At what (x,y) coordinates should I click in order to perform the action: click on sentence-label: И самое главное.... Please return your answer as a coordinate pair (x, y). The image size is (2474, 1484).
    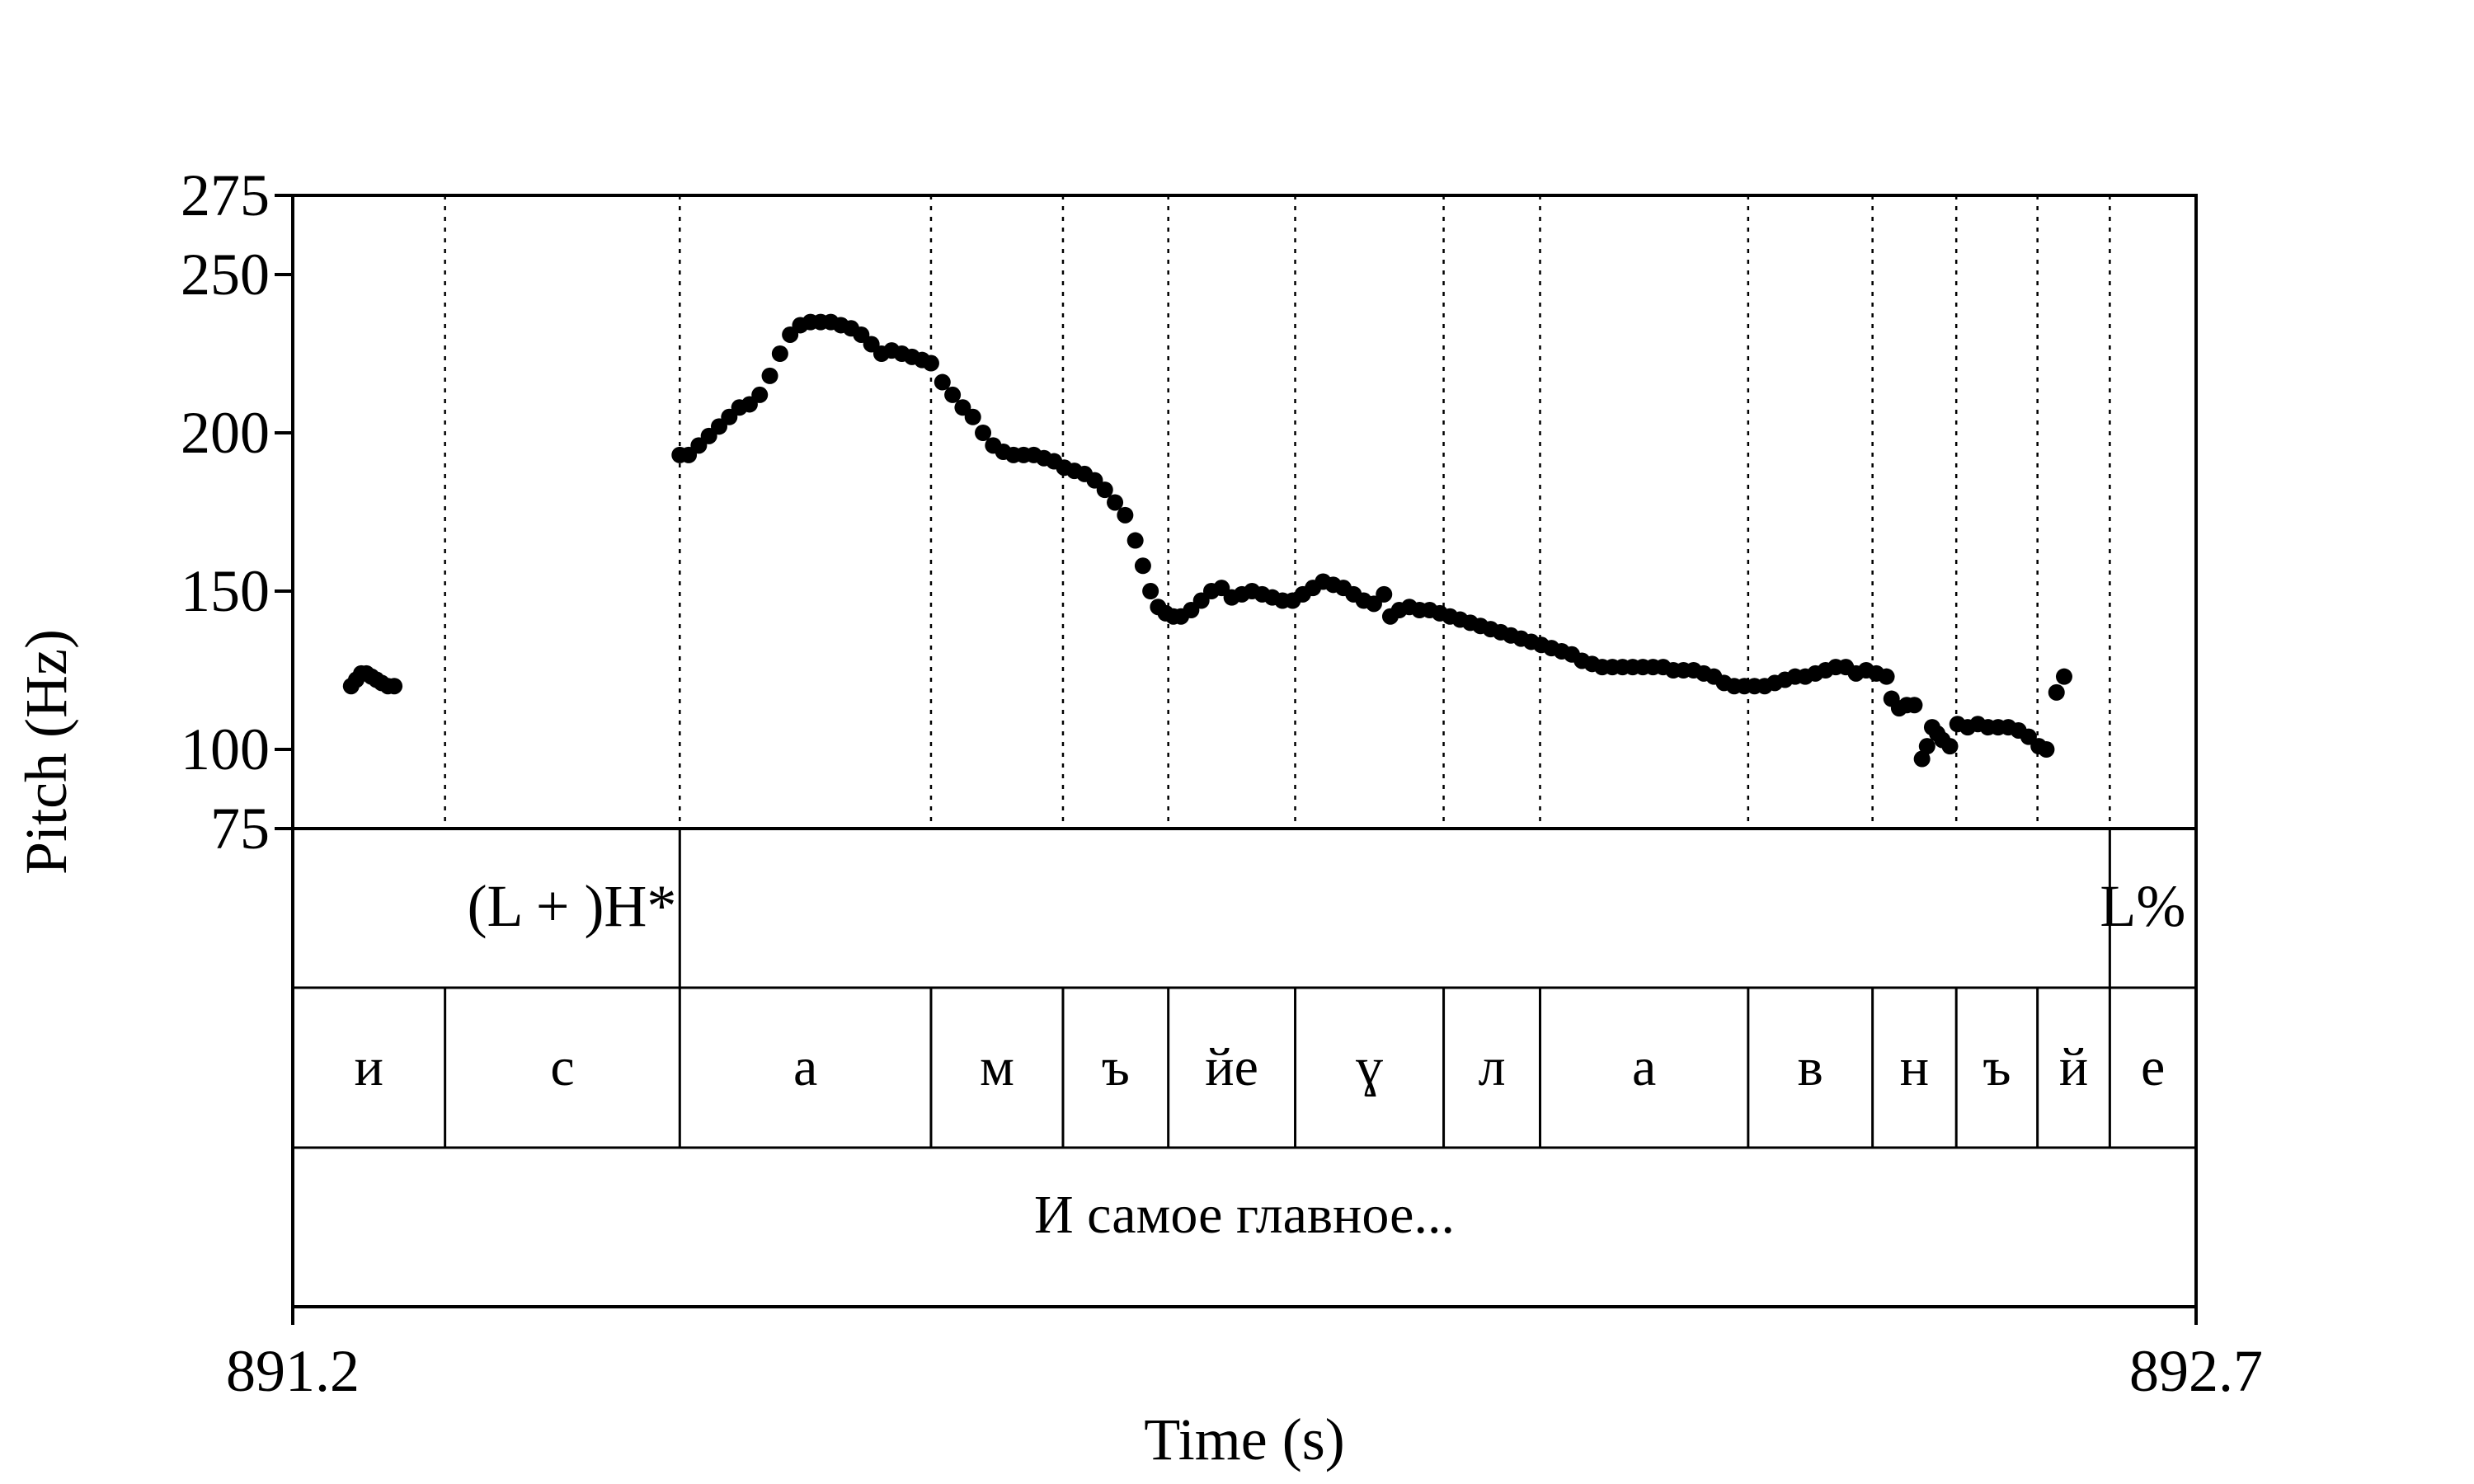
    Looking at the image, I should click on (1244, 1215).